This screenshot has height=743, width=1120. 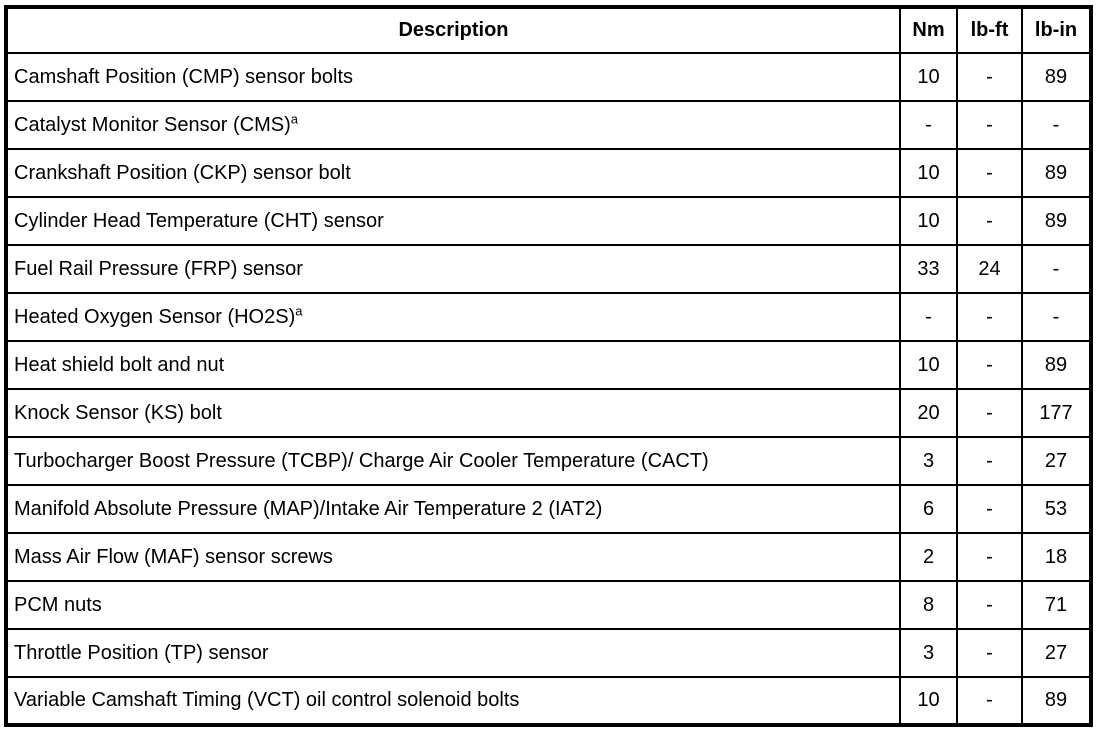 I want to click on table-row: PCM nuts 8-71, so click(x=548, y=605).